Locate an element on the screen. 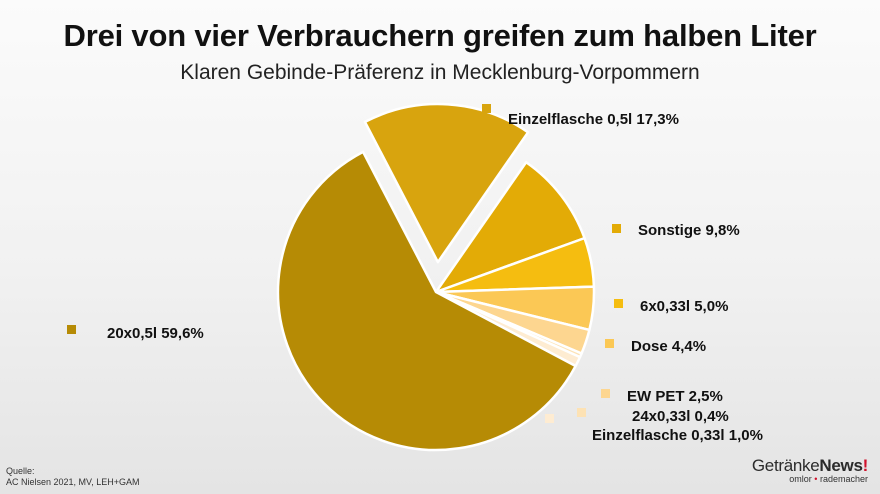 The image size is (880, 494). logo-brand-part1: Getränke is located at coordinates (785, 465).